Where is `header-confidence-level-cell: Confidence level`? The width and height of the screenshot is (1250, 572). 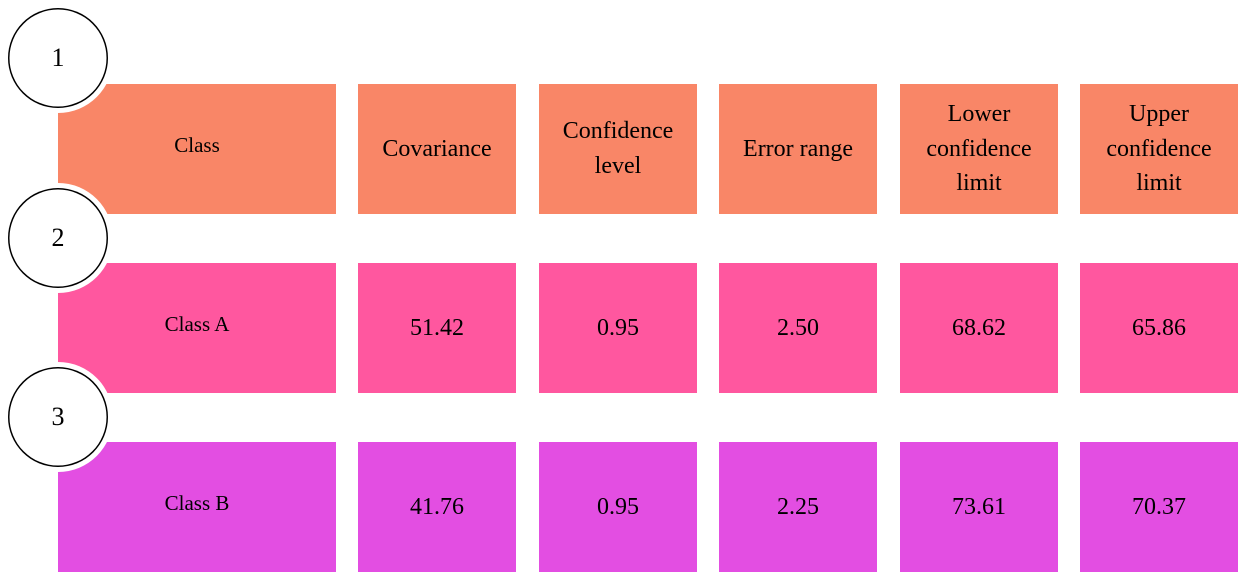 header-confidence-level-cell: Confidence level is located at coordinates (618, 149).